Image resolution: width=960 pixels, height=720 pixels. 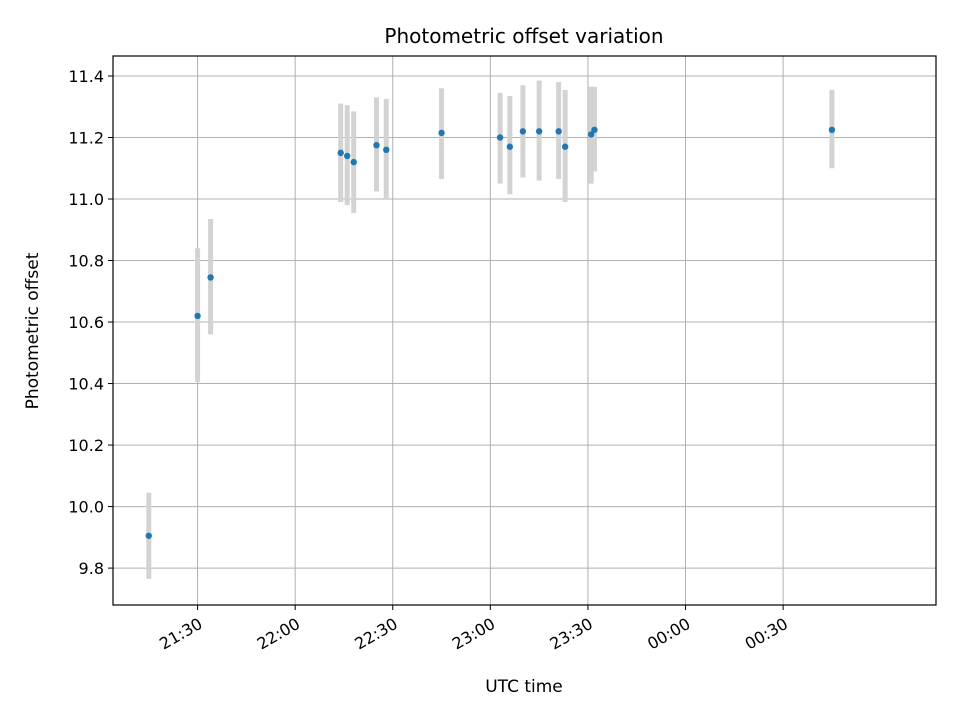 What do you see at coordinates (86, 322) in the screenshot?
I see `y-tick-label: 10.6` at bounding box center [86, 322].